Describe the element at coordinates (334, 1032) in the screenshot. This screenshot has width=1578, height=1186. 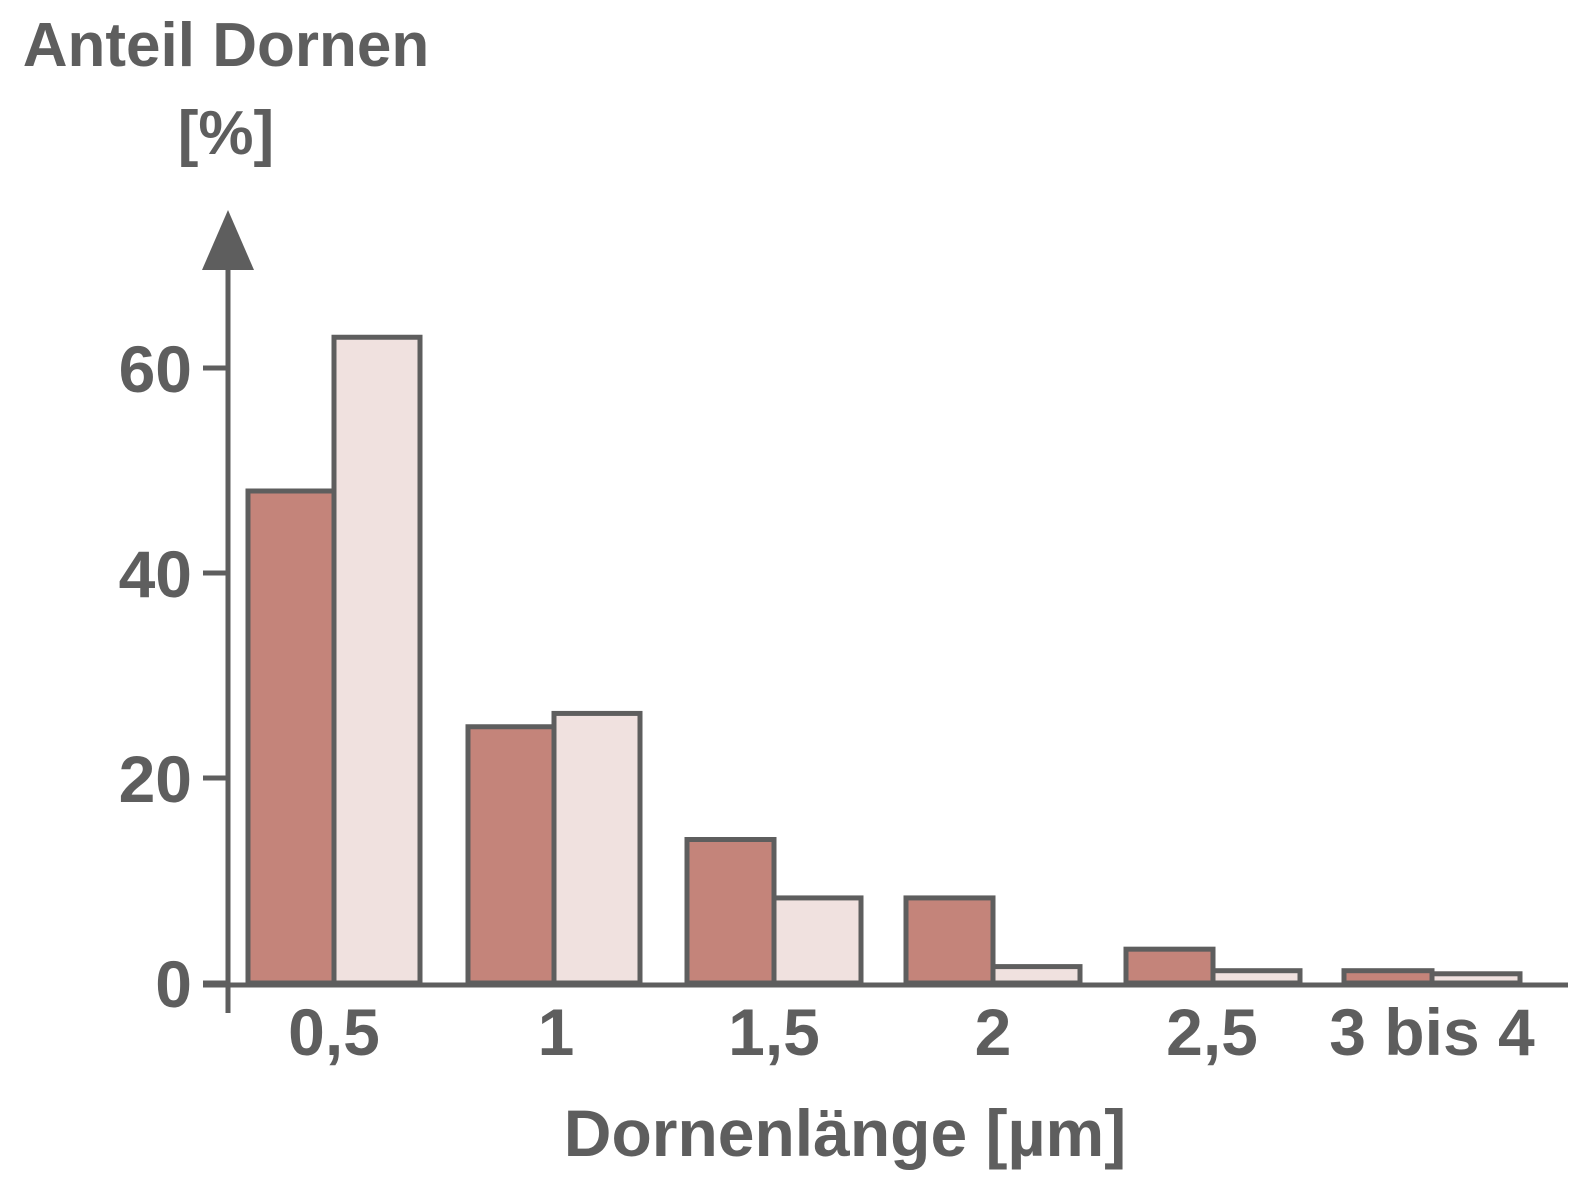
I see `x-tick-label: 0,5` at that location.